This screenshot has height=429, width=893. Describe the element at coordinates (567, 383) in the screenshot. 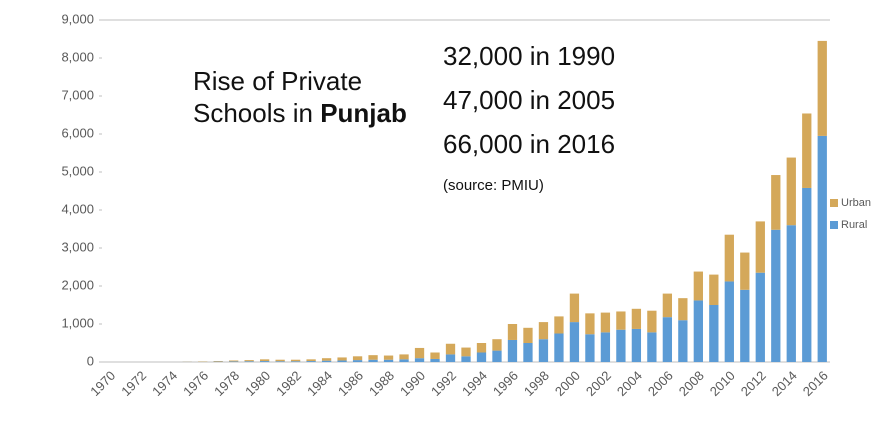

I see `x-tick-label: 2000` at that location.